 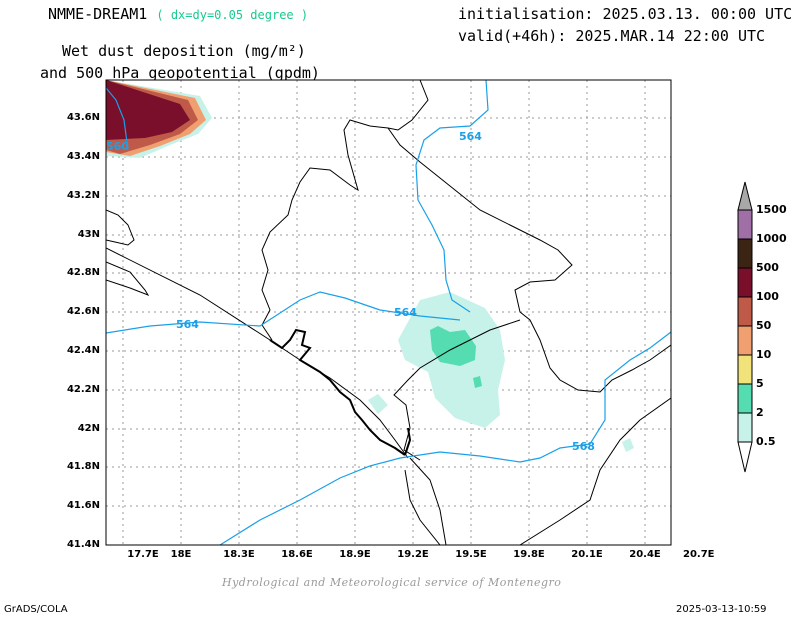 What do you see at coordinates (83, 389) in the screenshot?
I see `y-tick-label: 42.2N` at bounding box center [83, 389].